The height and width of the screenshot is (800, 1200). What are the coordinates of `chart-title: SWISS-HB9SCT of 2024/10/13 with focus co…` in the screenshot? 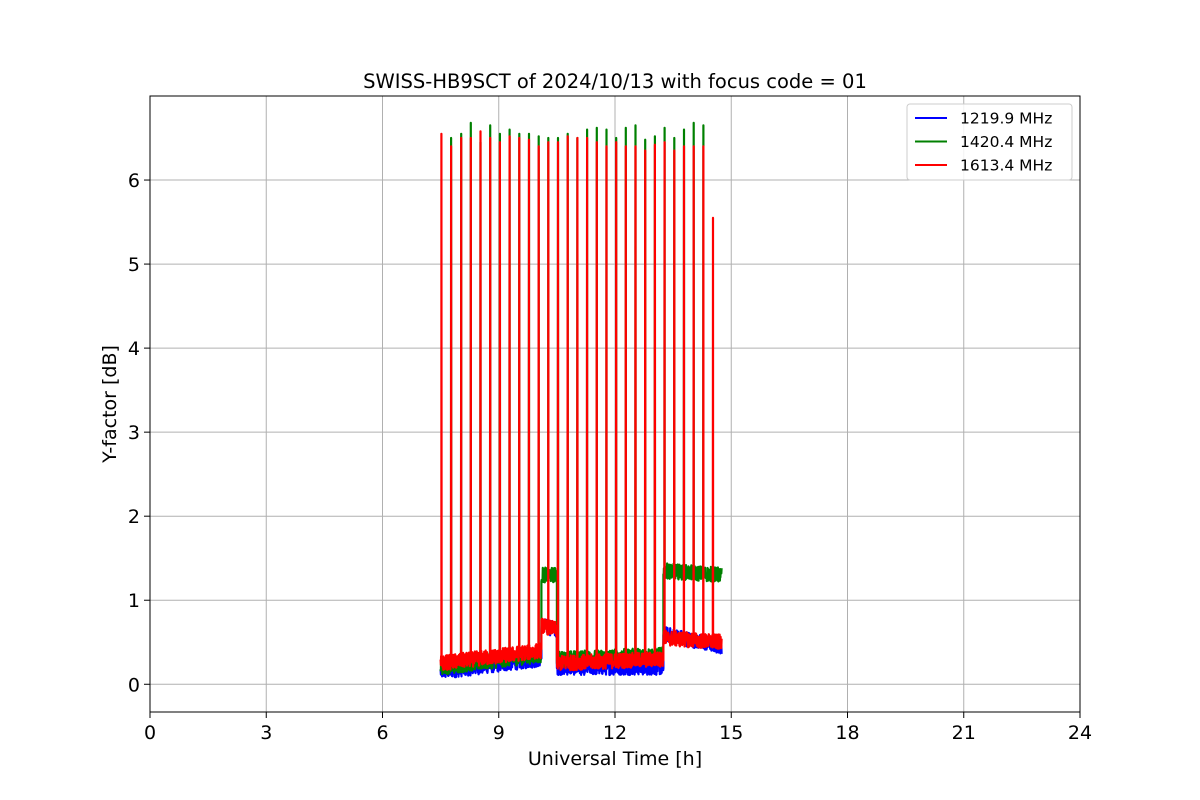 It's located at (615, 81).